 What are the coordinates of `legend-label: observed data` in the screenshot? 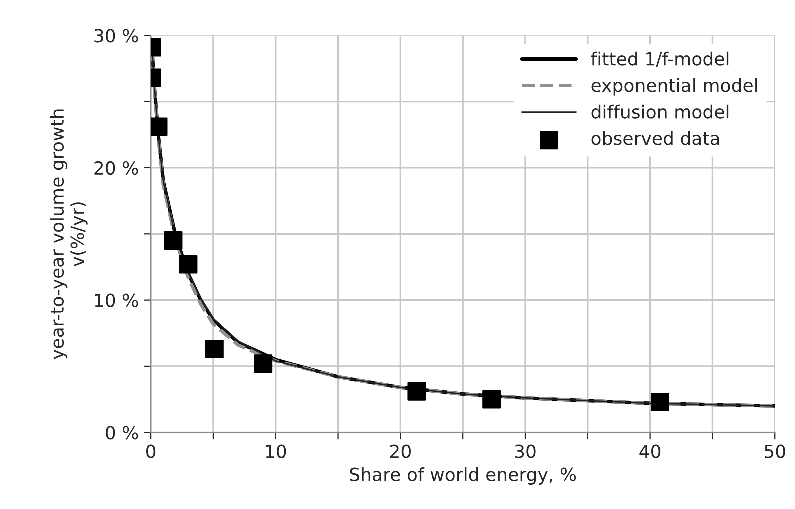 It's located at (656, 138).